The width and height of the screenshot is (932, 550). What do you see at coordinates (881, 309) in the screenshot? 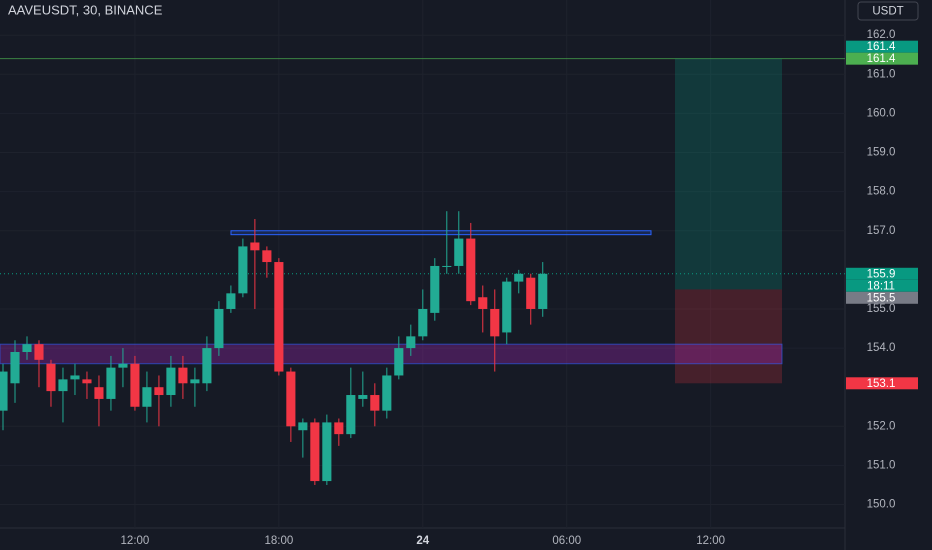
I see `y-tick-label: 155.0` at bounding box center [881, 309].